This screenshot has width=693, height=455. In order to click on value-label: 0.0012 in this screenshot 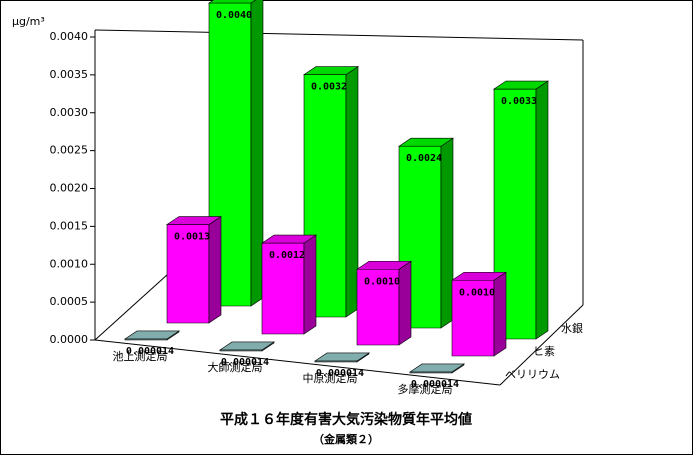, I will do `click(287, 255)`.